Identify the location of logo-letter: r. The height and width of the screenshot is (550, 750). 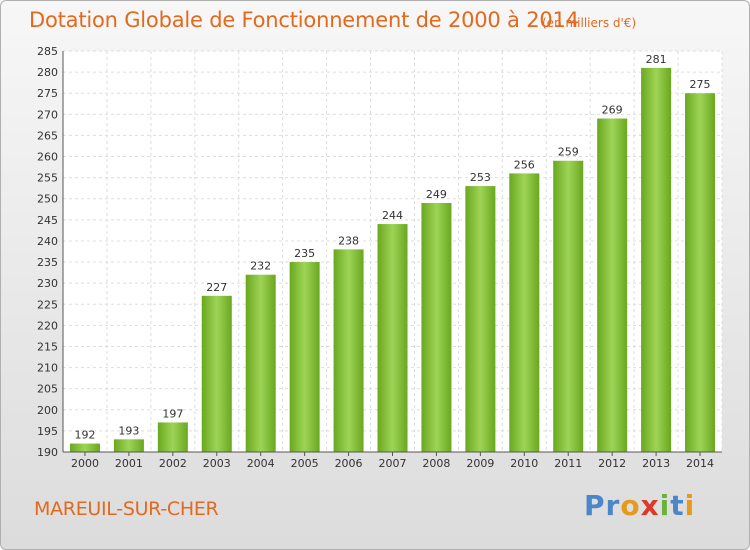
(613, 505).